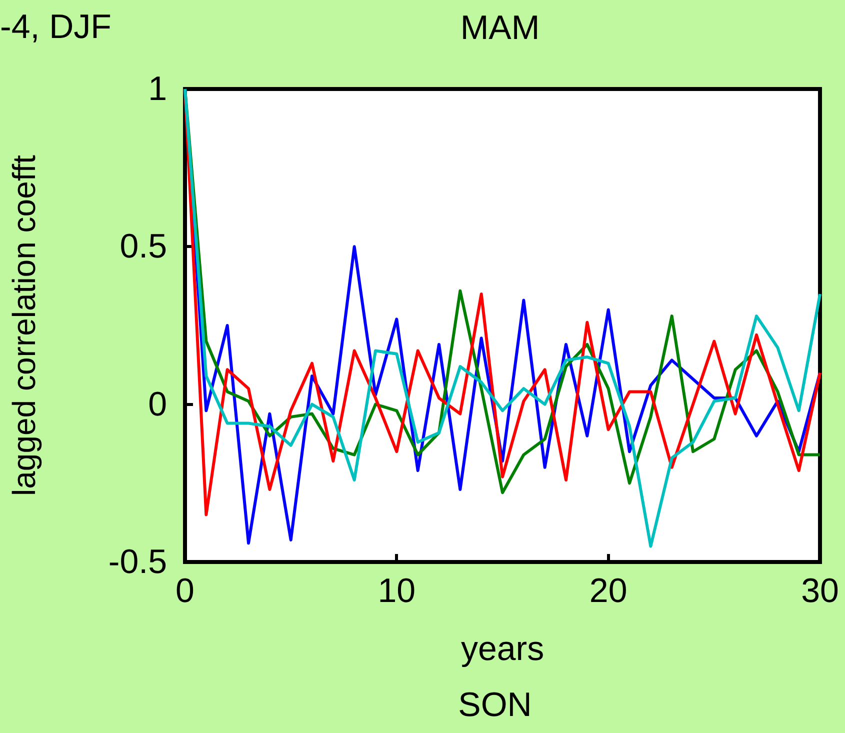 This screenshot has width=845, height=733. What do you see at coordinates (397, 591) in the screenshot?
I see `x-tick-label: 10` at bounding box center [397, 591].